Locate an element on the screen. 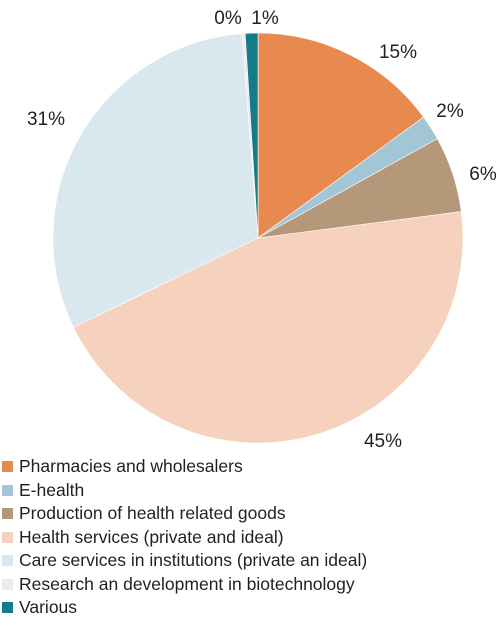 The image size is (500, 644). pie-slice-label: 0% is located at coordinates (228, 18).